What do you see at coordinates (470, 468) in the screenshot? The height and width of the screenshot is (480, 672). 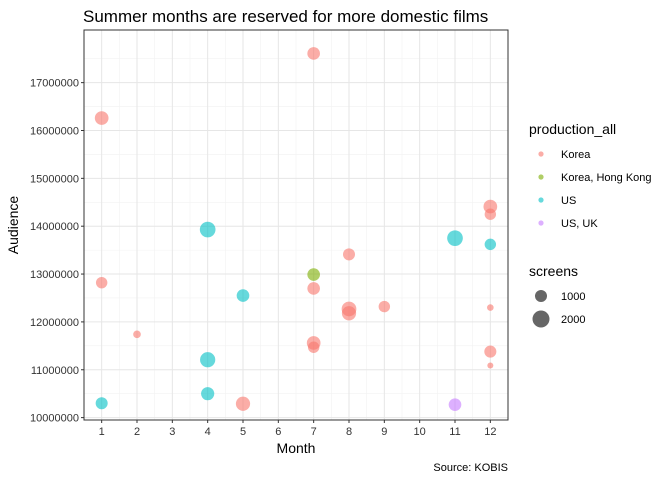 I see `chart-caption: Source: KOBIS` at bounding box center [470, 468].